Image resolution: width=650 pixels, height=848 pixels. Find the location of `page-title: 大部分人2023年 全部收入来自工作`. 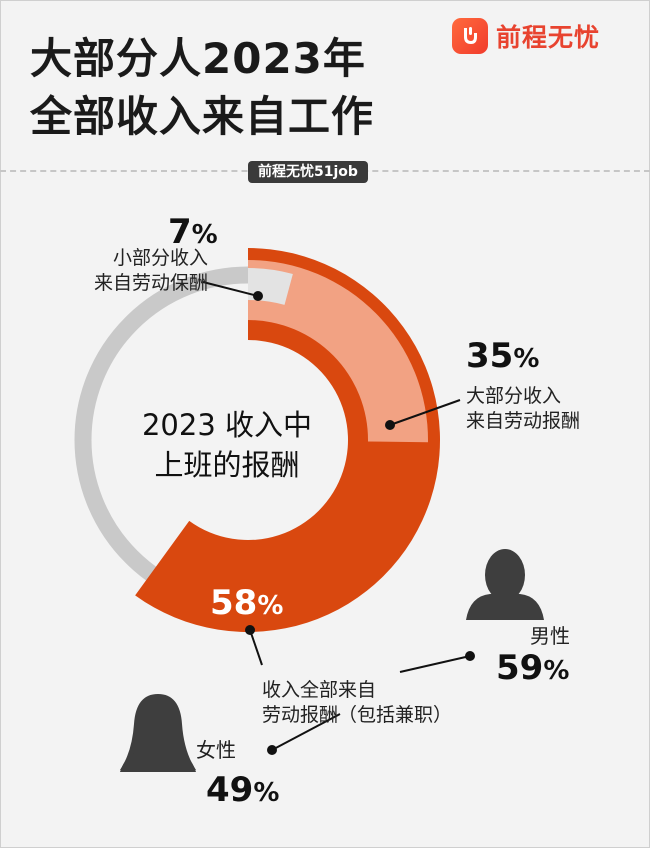

page-title: 大部分人2023年 全部收入来自工作 is located at coordinates (202, 88).